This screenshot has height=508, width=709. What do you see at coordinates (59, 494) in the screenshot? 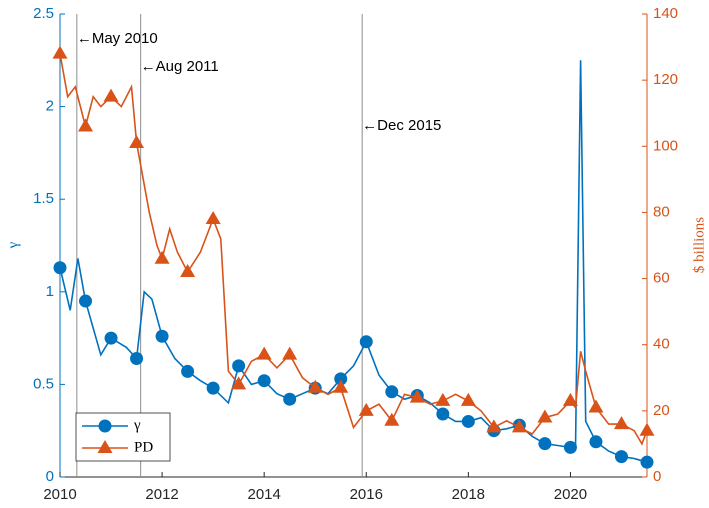
I see `x-tick-label: 2010` at bounding box center [59, 494].